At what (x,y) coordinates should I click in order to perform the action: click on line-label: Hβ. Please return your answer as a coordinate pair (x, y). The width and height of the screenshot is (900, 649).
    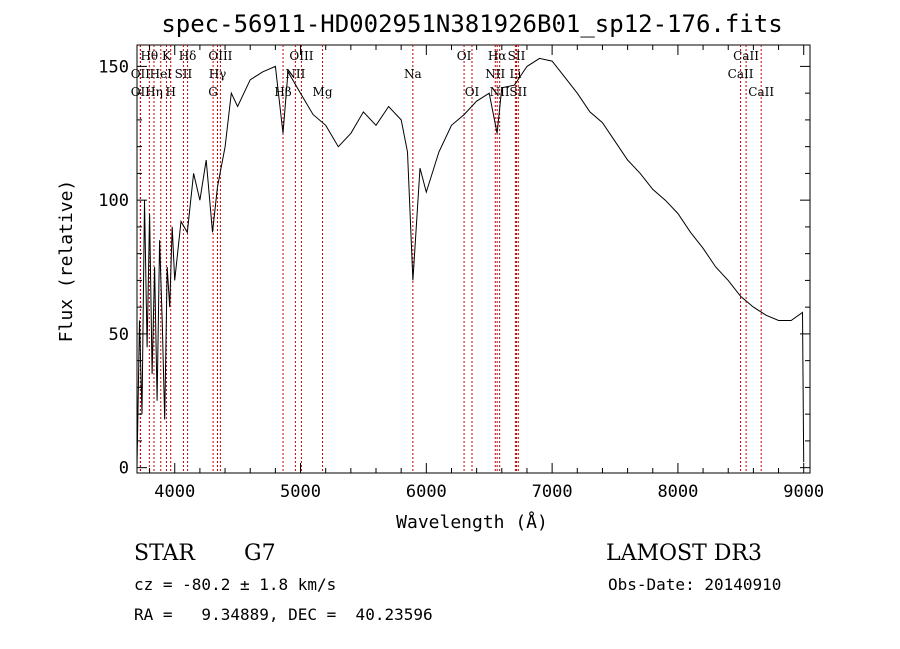
    Looking at the image, I should click on (282, 92).